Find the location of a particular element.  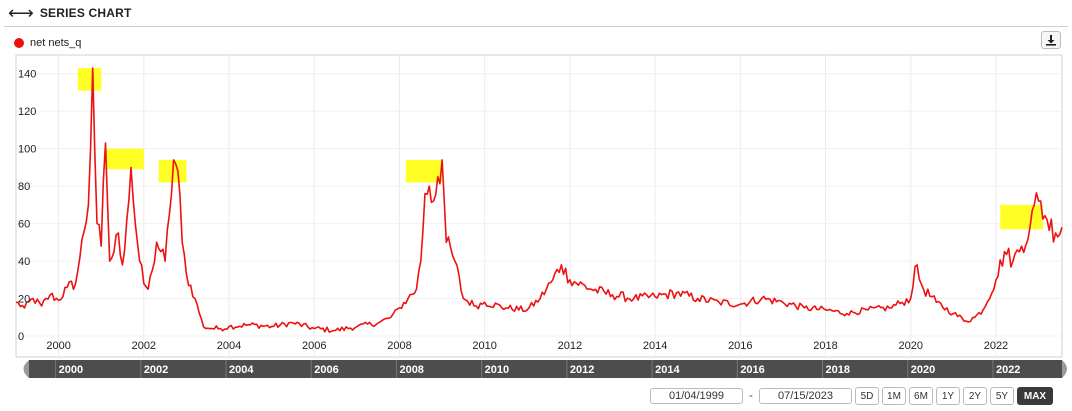

range-button-1m: 1M is located at coordinates (894, 396).